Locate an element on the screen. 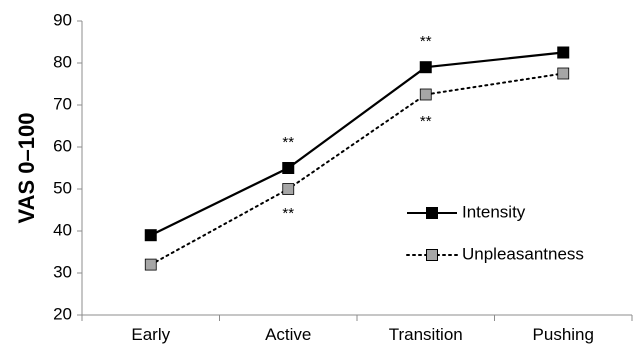 The width and height of the screenshot is (636, 352). x-tick-label: Transition is located at coordinates (426, 334).